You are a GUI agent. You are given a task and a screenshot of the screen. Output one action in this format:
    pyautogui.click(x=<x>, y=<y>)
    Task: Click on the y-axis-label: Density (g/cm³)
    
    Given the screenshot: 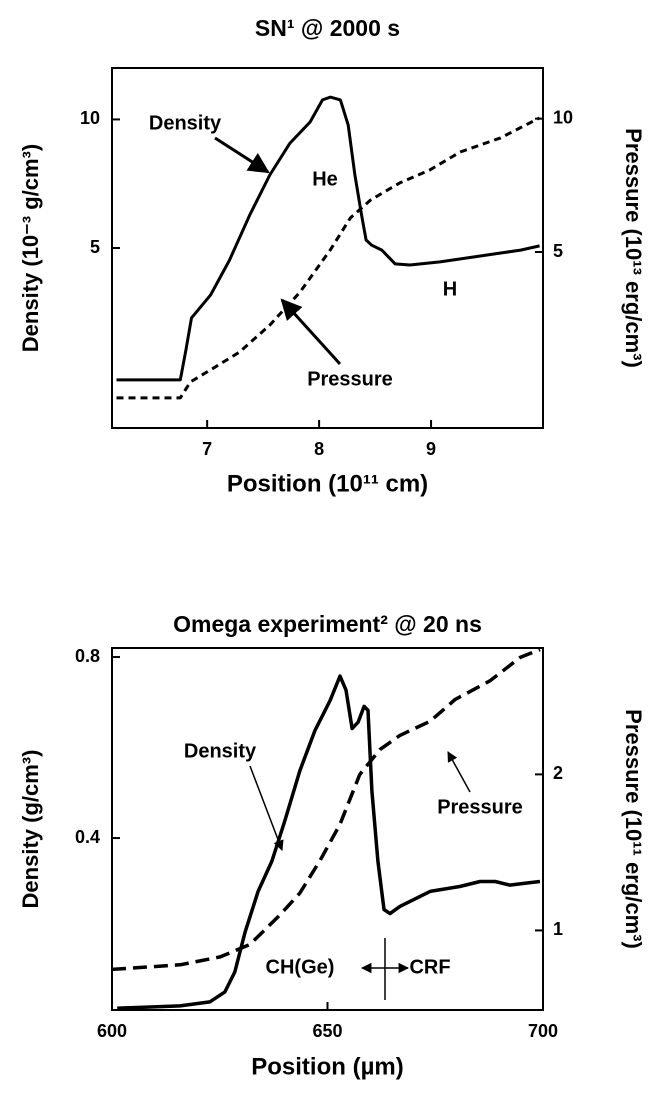 What is the action you would take?
    pyautogui.click(x=30, y=829)
    